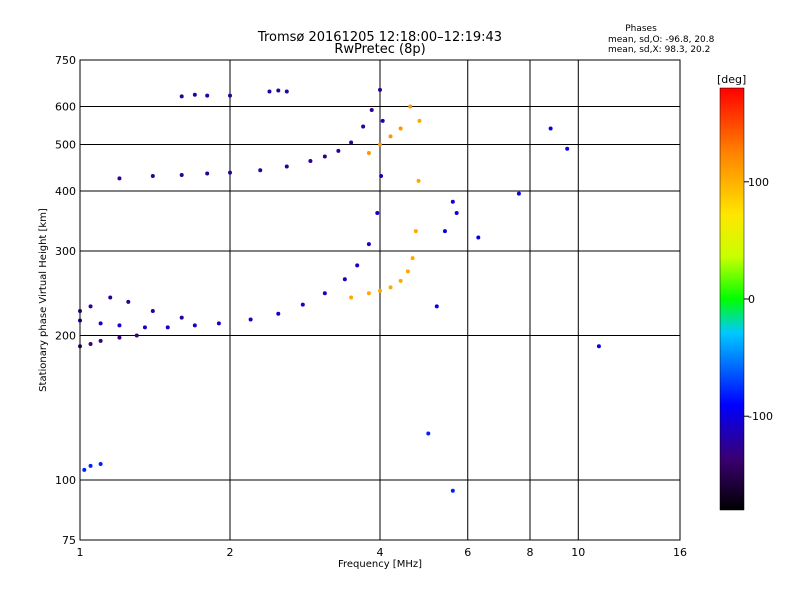  Describe the element at coordinates (65, 480) in the screenshot. I see `y-tick-label: 100` at that location.